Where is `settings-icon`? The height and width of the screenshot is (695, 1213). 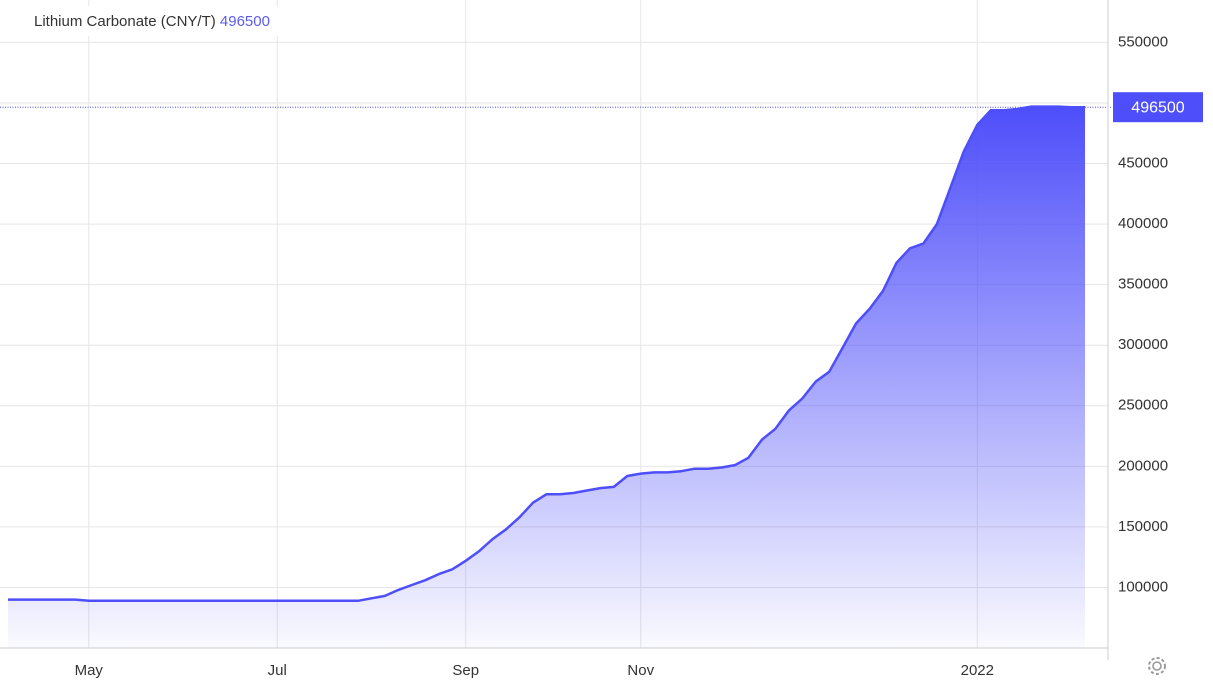
settings-icon is located at coordinates (1157, 666).